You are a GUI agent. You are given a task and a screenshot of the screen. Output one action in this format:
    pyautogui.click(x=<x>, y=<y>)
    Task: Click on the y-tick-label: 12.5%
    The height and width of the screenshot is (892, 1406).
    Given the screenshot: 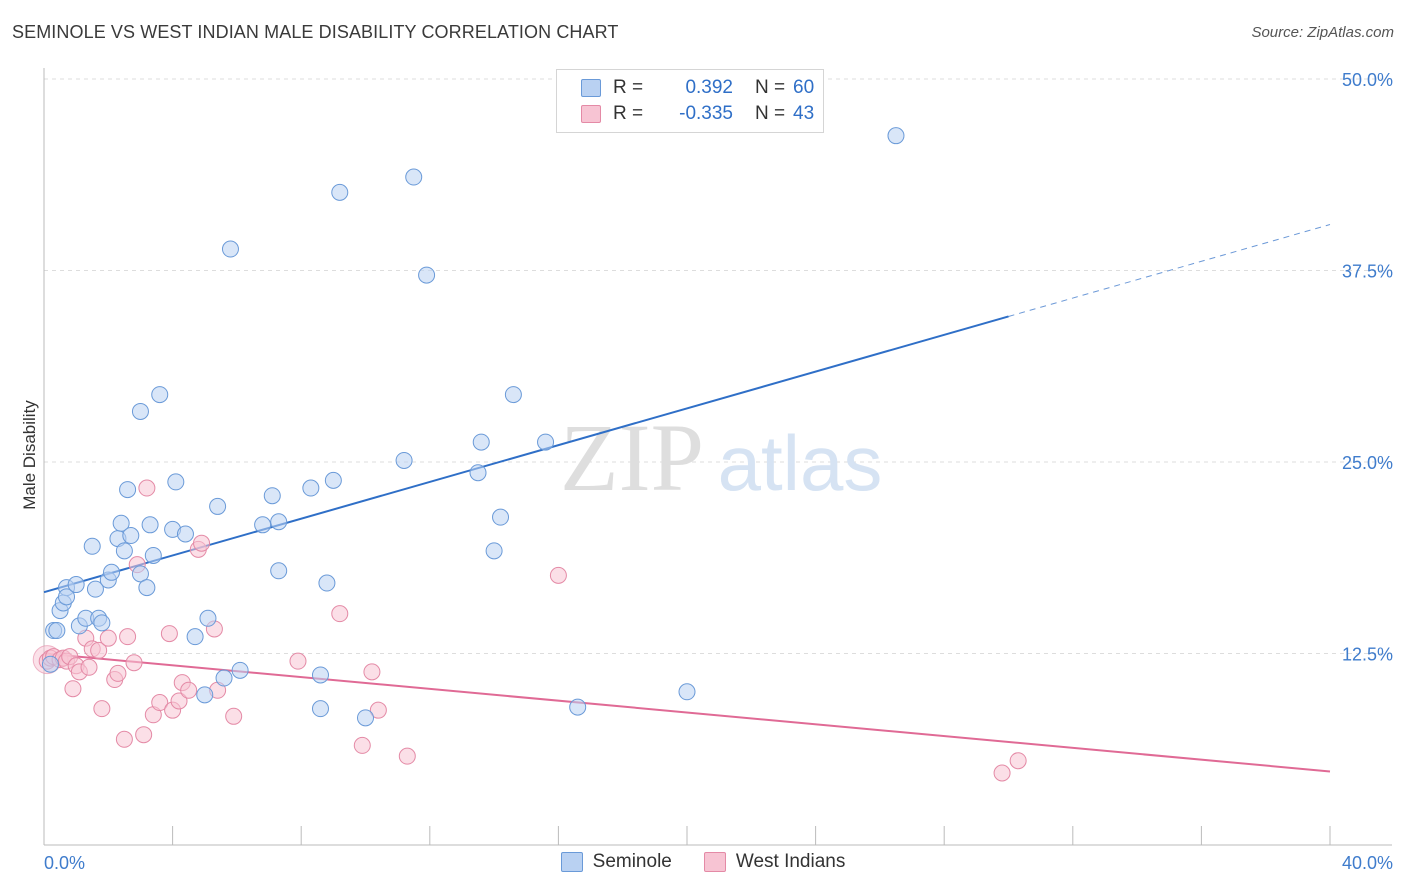 What is the action you would take?
    pyautogui.click(x=1367, y=655)
    